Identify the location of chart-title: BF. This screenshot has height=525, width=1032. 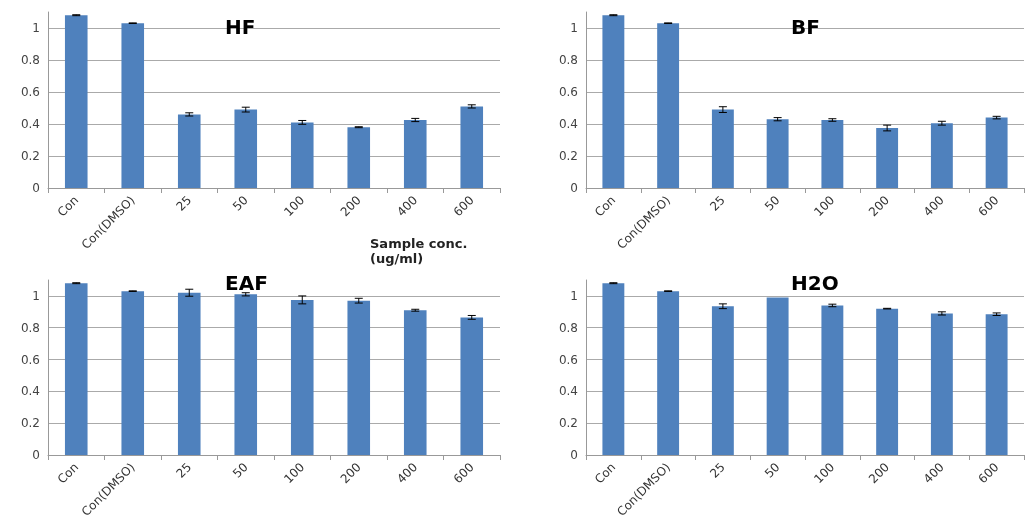
(805, 27).